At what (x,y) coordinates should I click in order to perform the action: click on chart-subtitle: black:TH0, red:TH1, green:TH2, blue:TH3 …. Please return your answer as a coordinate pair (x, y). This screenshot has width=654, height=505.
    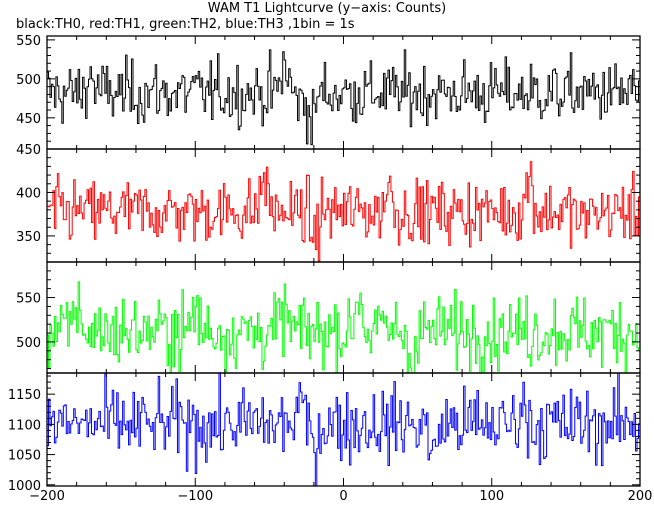
    Looking at the image, I should click on (185, 24).